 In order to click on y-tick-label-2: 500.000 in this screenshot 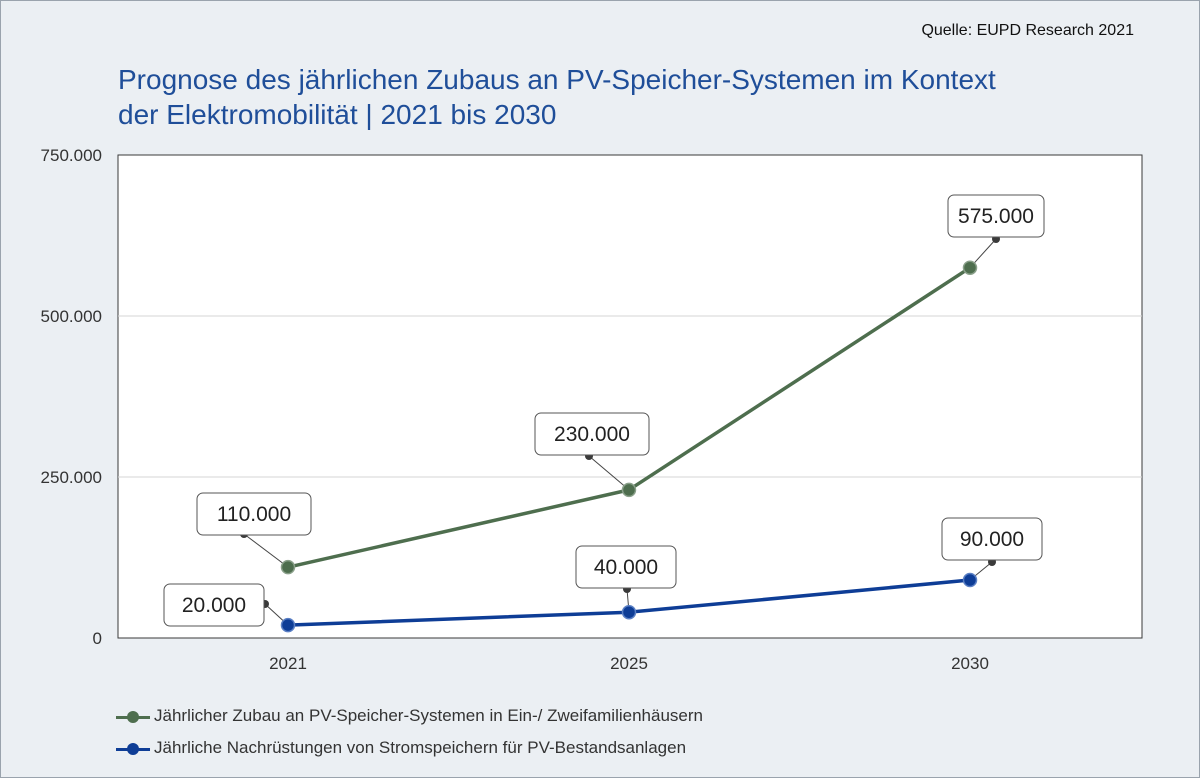, I will do `click(71, 316)`.